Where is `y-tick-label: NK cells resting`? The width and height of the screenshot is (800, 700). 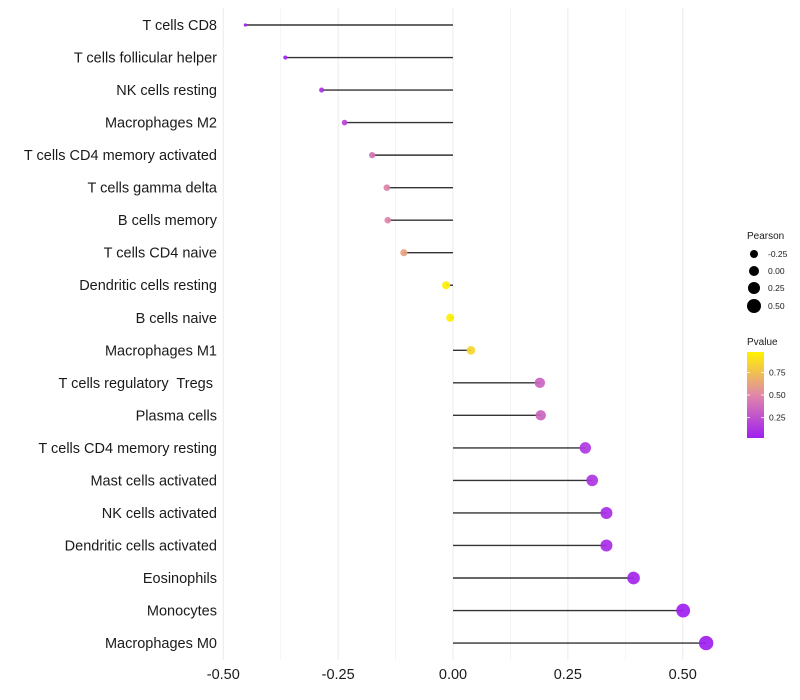 y-tick-label: NK cells resting is located at coordinates (166, 91).